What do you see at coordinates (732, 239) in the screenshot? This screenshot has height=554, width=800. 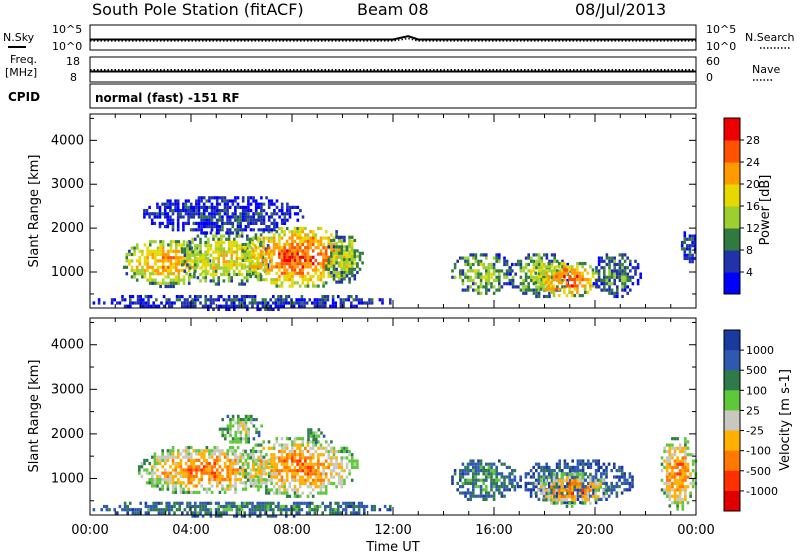 I see `colorbar-segment` at bounding box center [732, 239].